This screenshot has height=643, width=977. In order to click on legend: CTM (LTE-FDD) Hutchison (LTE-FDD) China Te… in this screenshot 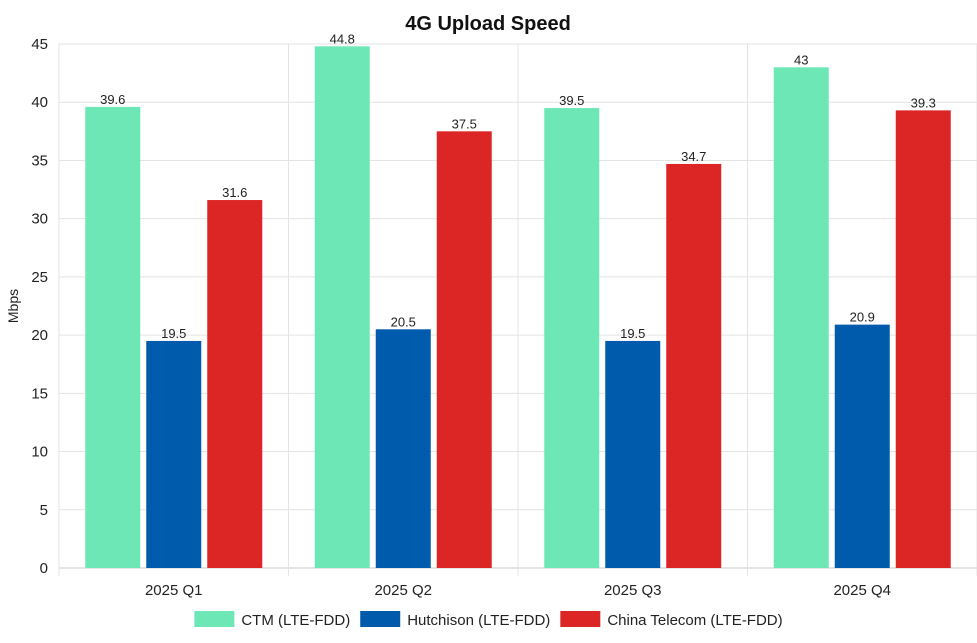, I will do `click(488, 620)`.